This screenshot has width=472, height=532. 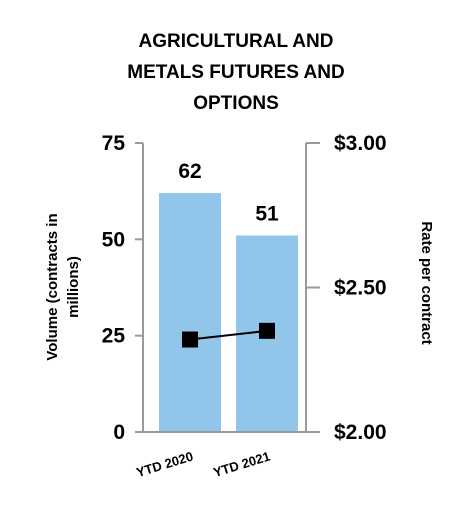 I want to click on y-axis-title-line-1: Volume (contracts in, so click(x=52, y=286).